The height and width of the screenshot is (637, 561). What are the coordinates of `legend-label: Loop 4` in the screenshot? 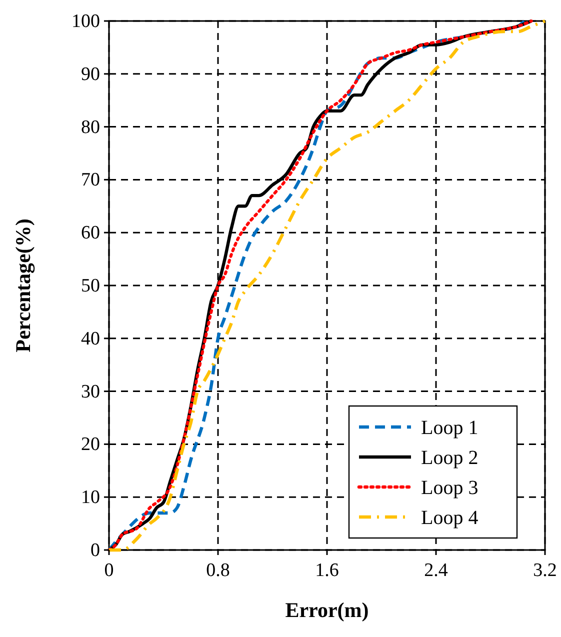 It's located at (449, 518).